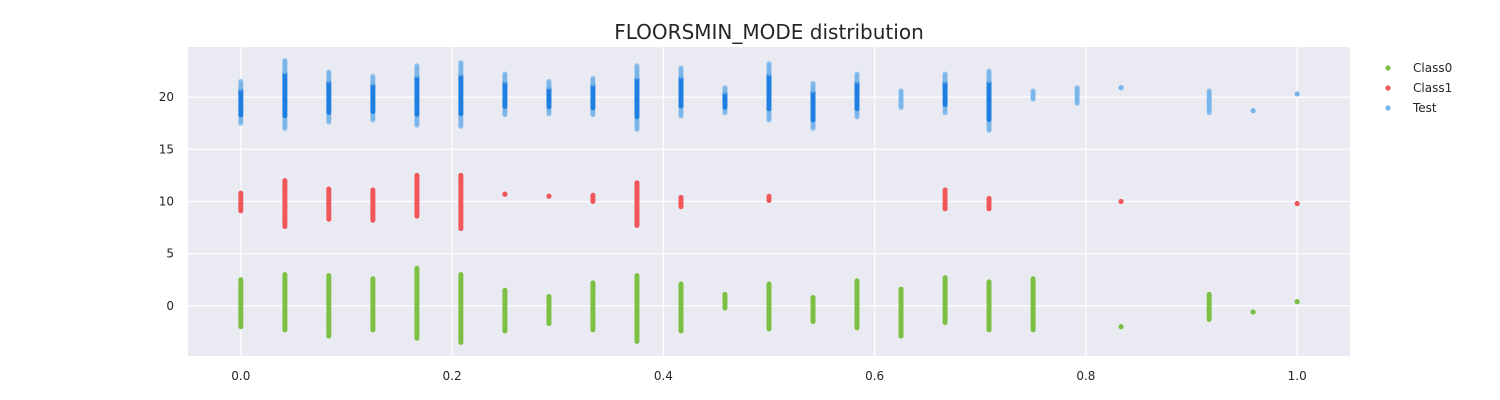  What do you see at coordinates (1424, 108) in the screenshot?
I see `legend-label: Test` at bounding box center [1424, 108].